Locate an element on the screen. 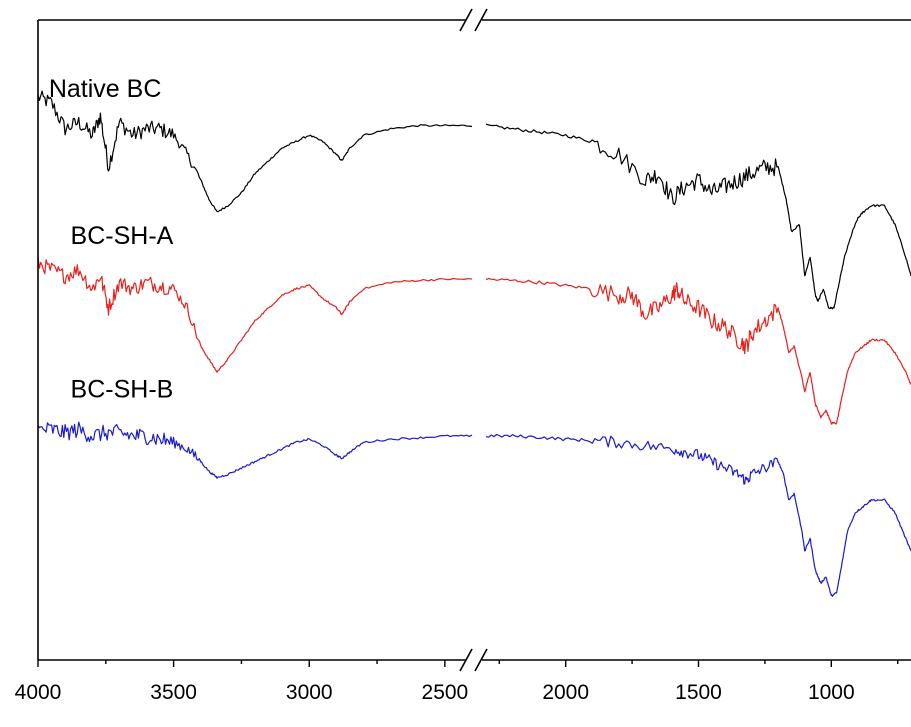 The image size is (911, 727). x-tick-label-3500: 3500 is located at coordinates (173, 692).